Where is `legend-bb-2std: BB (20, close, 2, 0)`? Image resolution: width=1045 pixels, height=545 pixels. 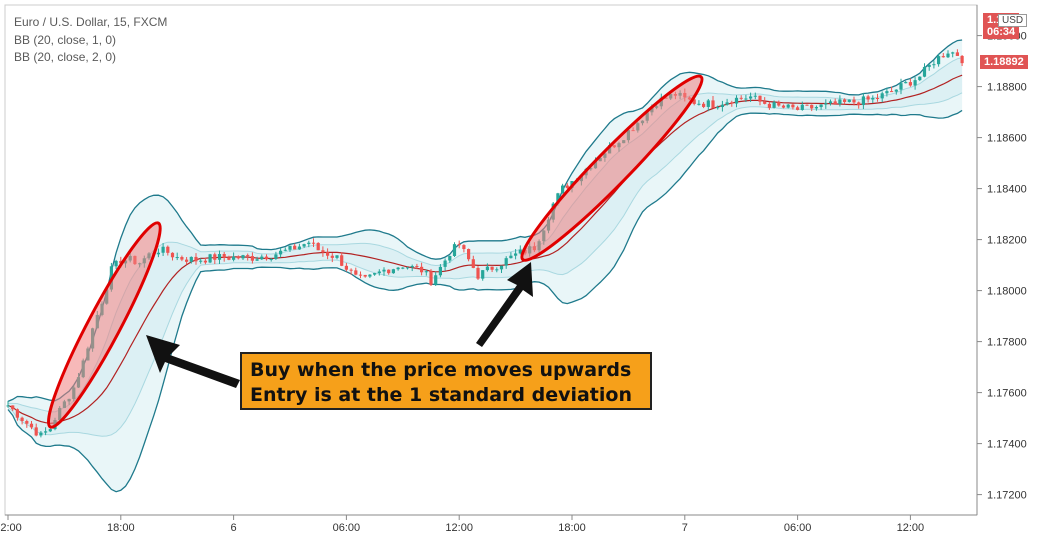 legend-bb-2std: BB (20, close, 2, 0) is located at coordinates (65, 57).